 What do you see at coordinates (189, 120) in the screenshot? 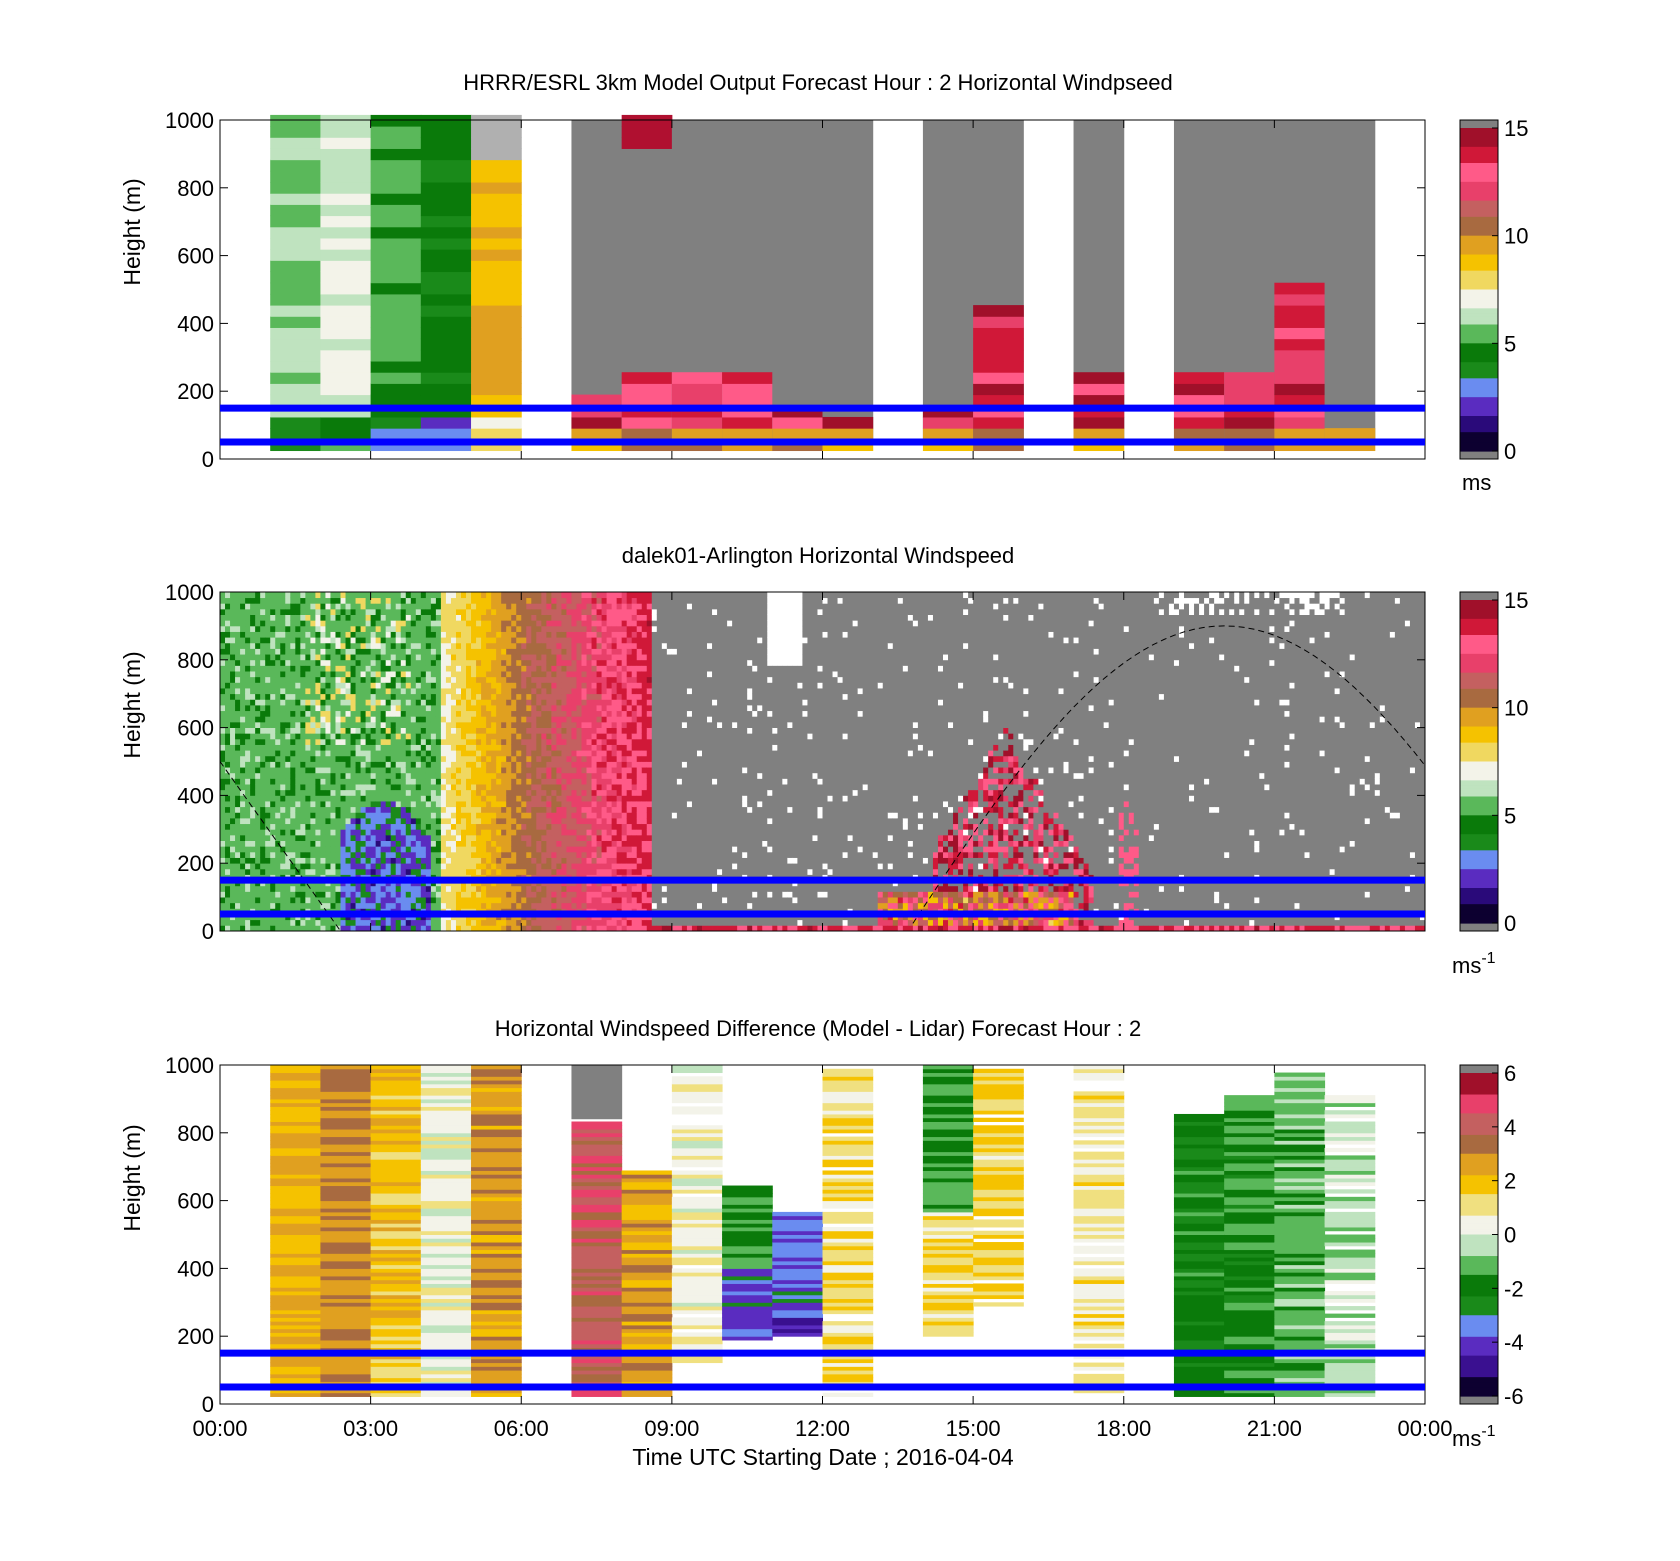
I see `y-tick-label: 1000` at bounding box center [189, 120].